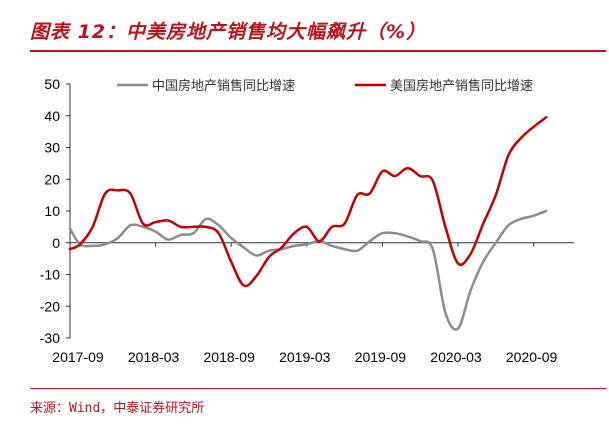 The height and width of the screenshot is (426, 609). I want to click on source-divider, so click(318, 388).